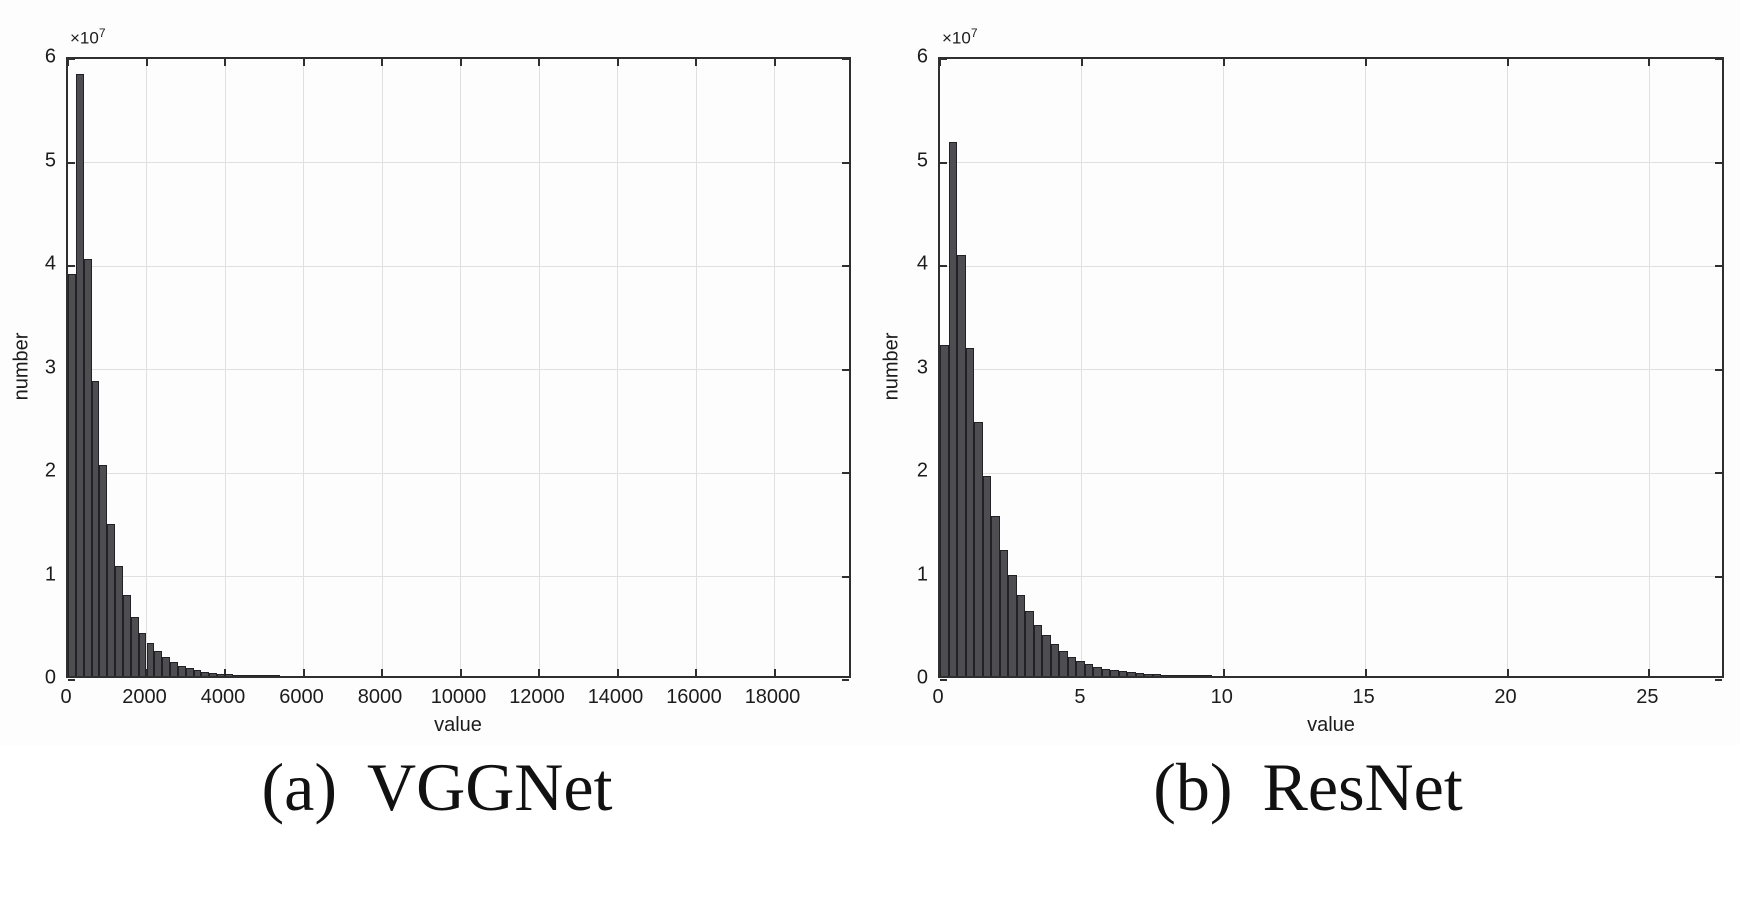 The width and height of the screenshot is (1740, 904). Describe the element at coordinates (1363, 697) in the screenshot. I see `x-tick-label: 15` at that location.